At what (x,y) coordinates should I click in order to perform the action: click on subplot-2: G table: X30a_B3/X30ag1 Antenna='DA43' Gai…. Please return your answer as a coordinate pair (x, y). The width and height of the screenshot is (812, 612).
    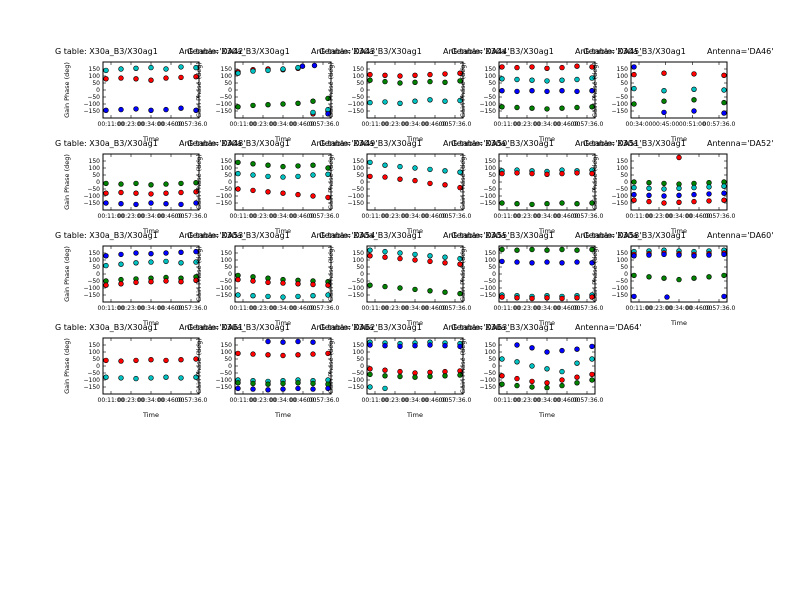
    Looking at the image, I should click on (282, 95).